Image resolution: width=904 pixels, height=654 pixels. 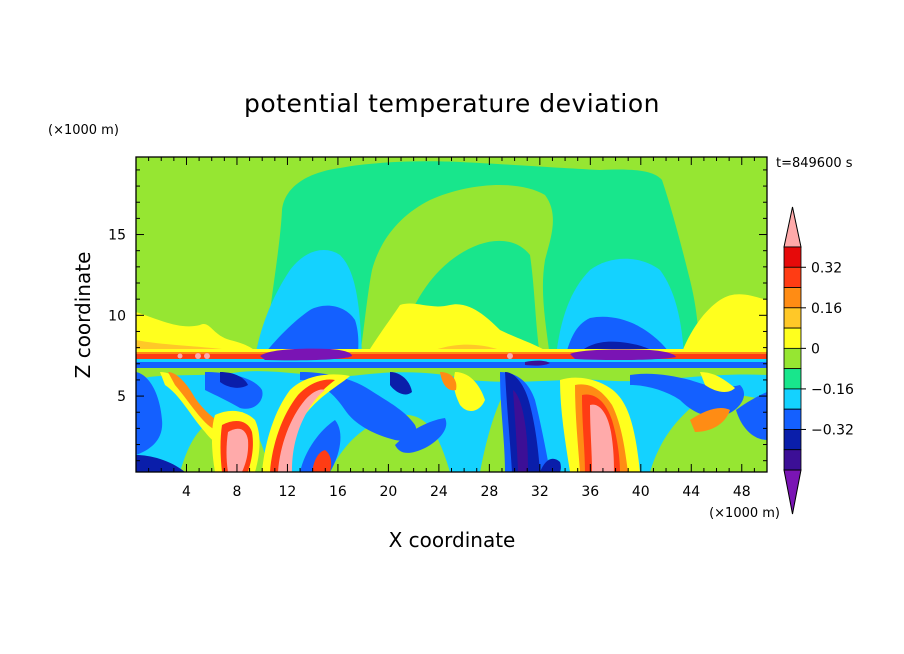 What do you see at coordinates (388, 492) in the screenshot?
I see `x-tick-label: 20` at bounding box center [388, 492].